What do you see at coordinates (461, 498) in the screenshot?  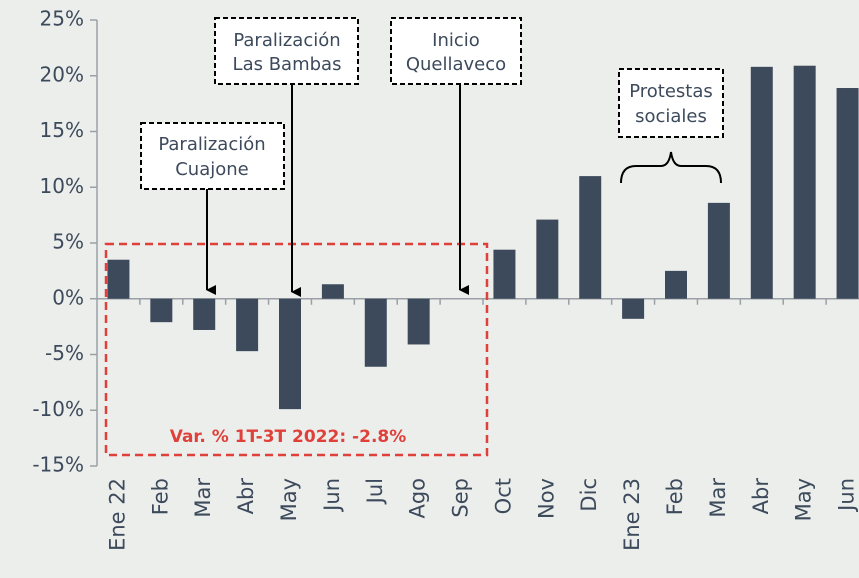 I see `x-tick-label: Sep` at bounding box center [461, 498].